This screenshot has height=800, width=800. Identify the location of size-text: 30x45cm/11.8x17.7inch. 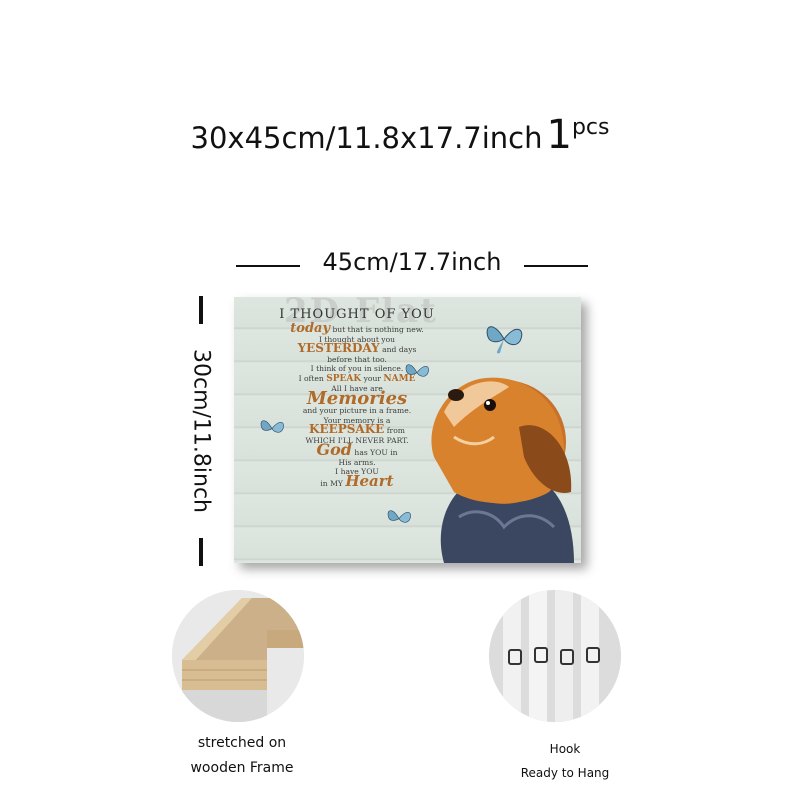
(366, 138).